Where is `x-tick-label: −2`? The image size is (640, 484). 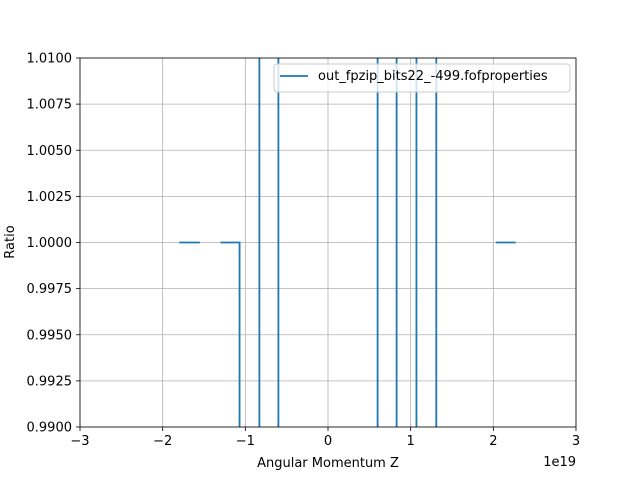
x-tick-label: −2 is located at coordinates (162, 441).